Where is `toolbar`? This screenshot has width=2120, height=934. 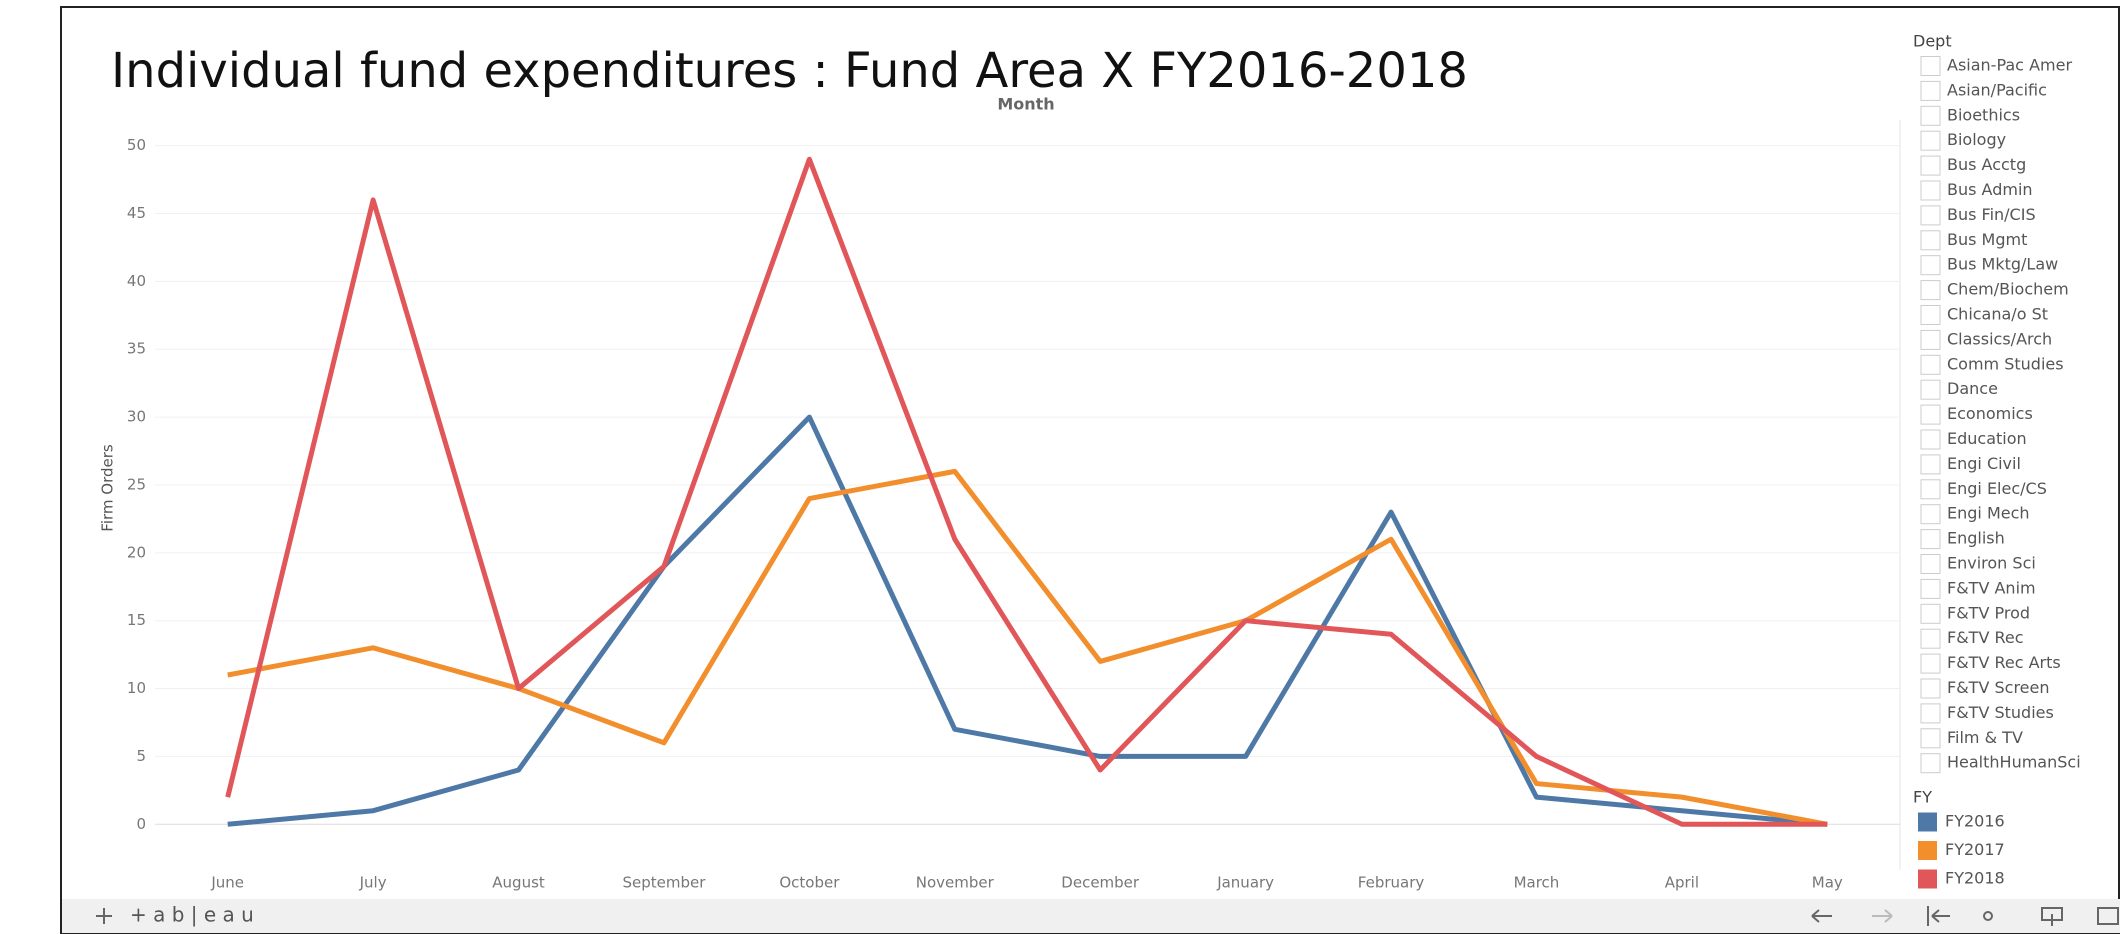
toolbar is located at coordinates (1091, 916).